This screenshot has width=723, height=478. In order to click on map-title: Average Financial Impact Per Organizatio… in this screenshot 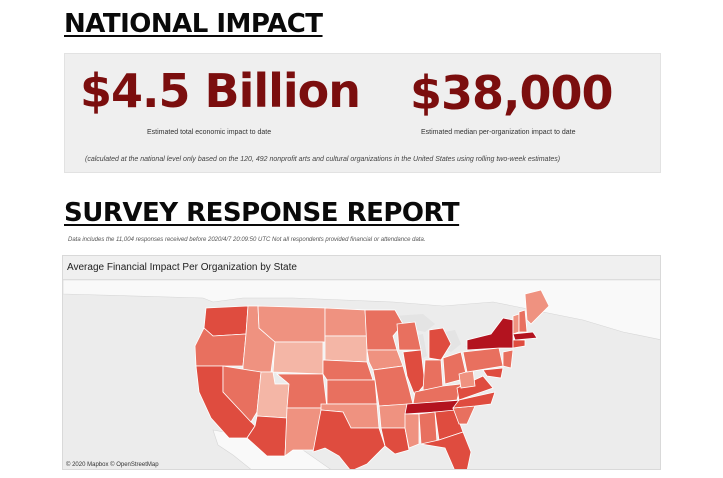, I will do `click(182, 267)`.